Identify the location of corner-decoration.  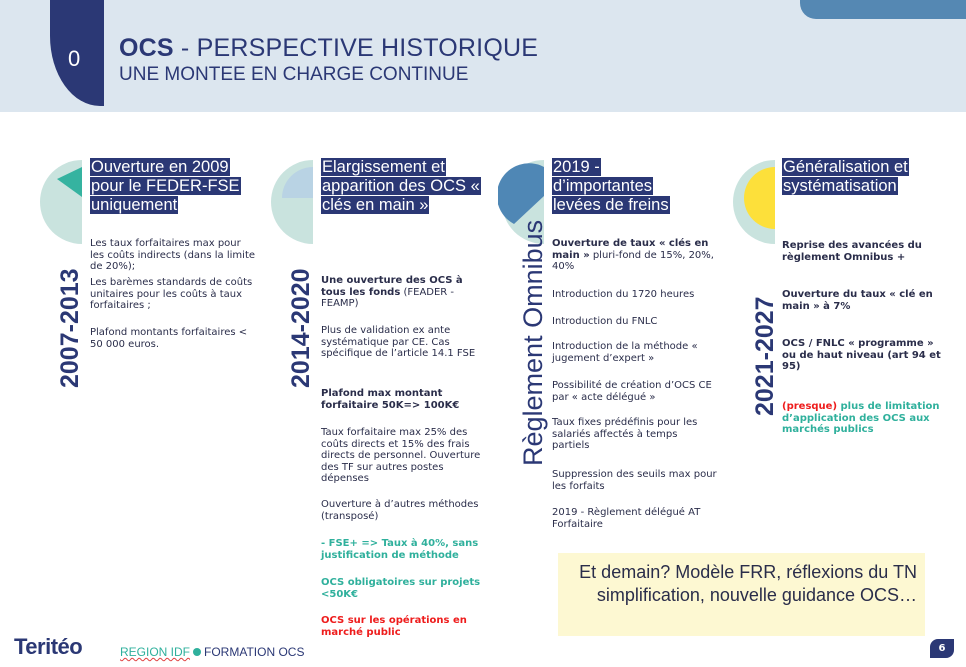
(883, 9).